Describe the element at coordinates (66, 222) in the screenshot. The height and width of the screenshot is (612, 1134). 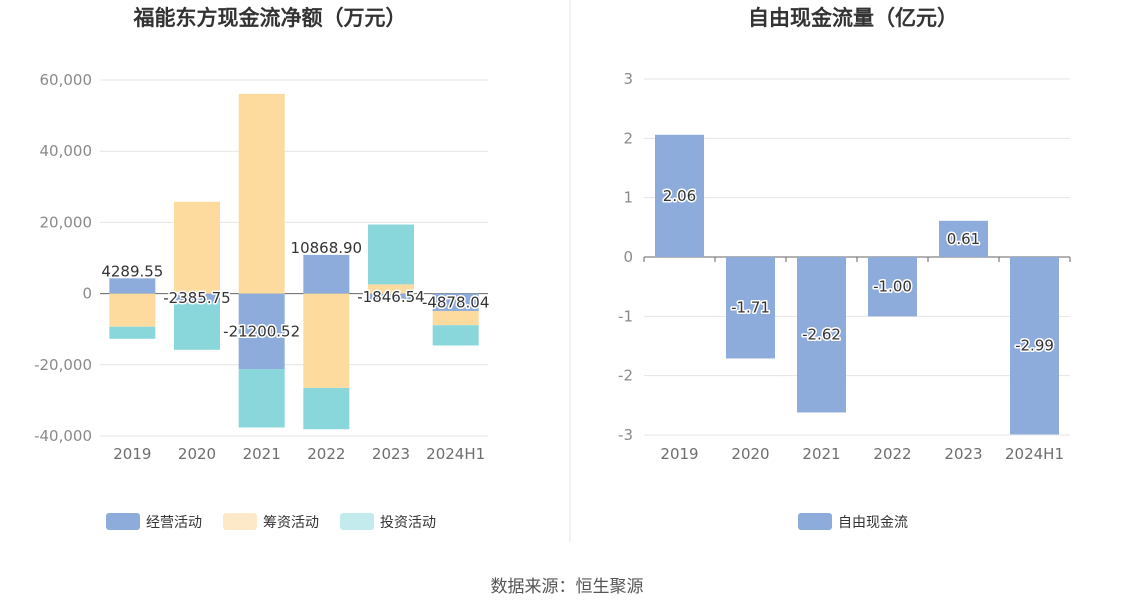
I see `left-y-tick-label: 20,000` at that location.